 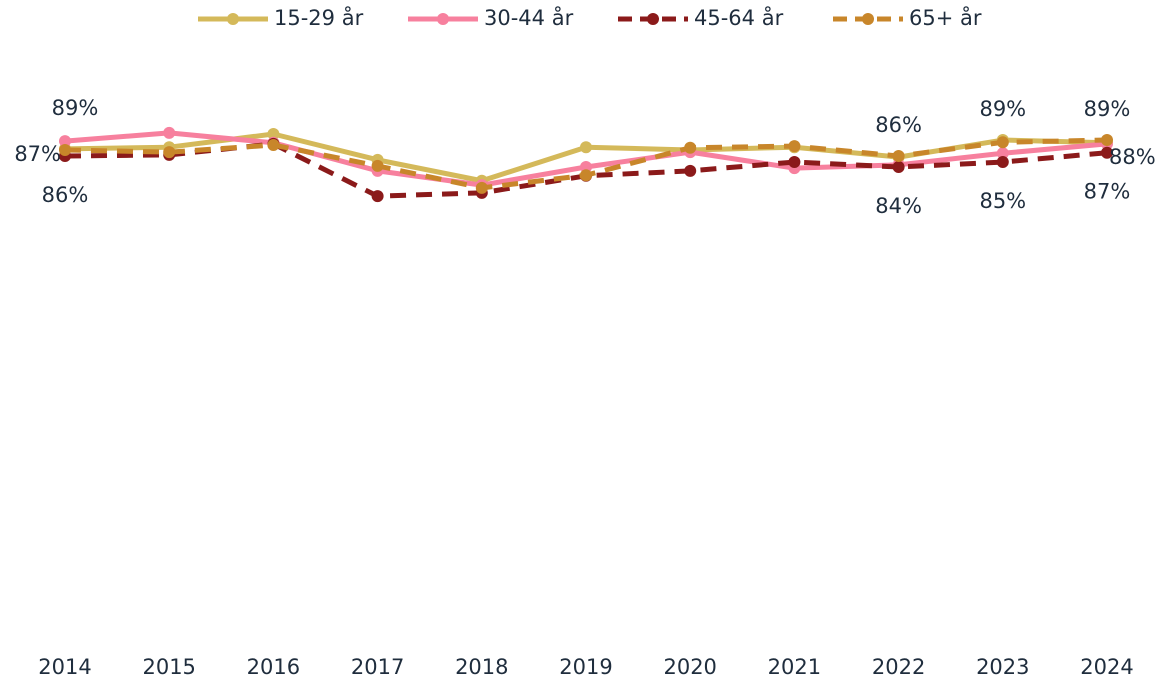 I want to click on x-tick-label: 2018, so click(x=481, y=667).